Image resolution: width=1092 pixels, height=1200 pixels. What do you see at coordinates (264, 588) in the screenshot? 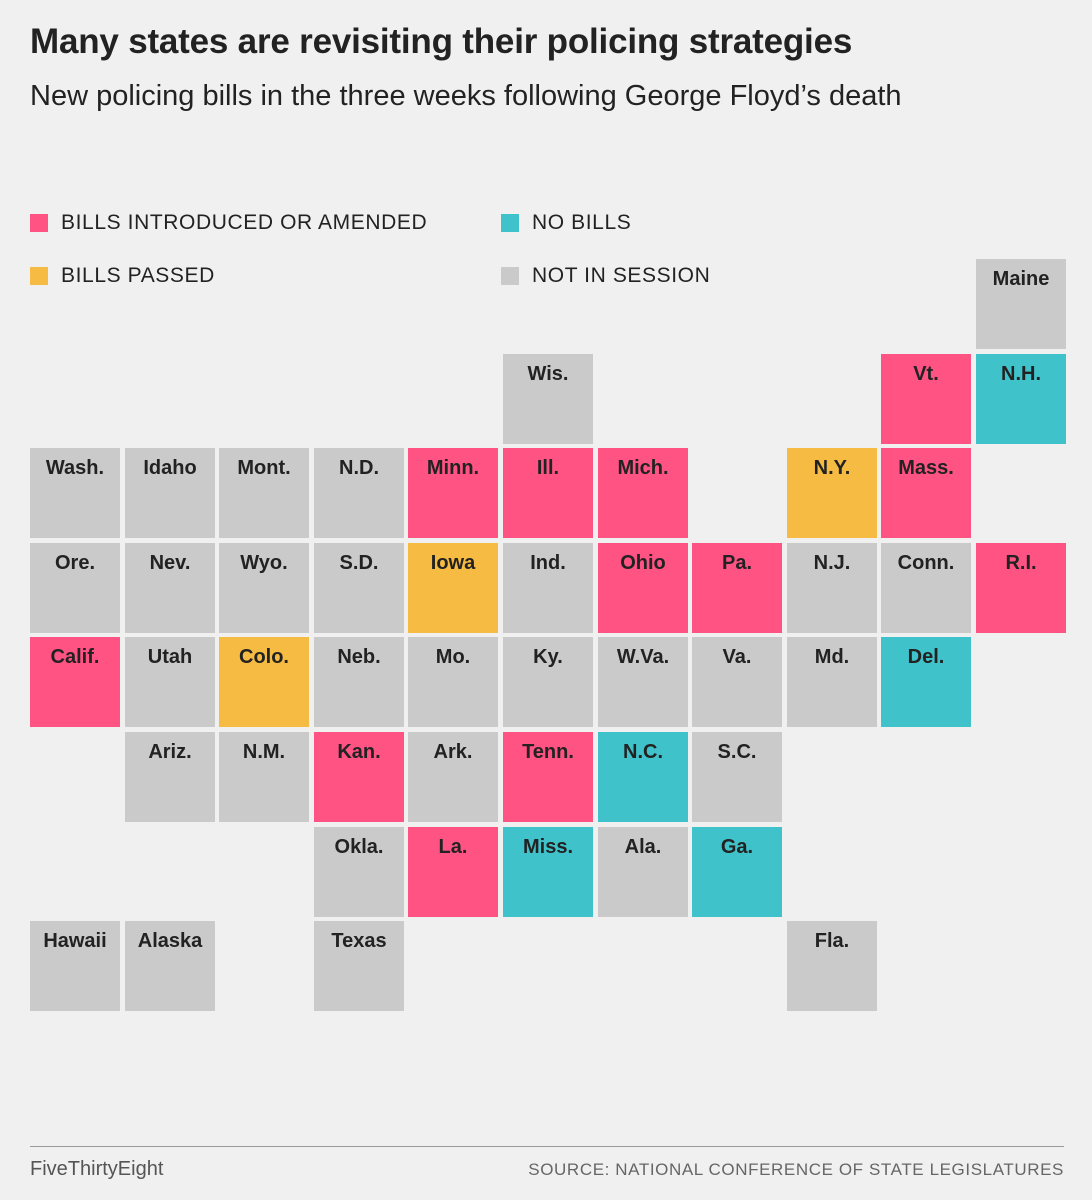
I see `state-tile-wyo: Wyo.` at bounding box center [264, 588].